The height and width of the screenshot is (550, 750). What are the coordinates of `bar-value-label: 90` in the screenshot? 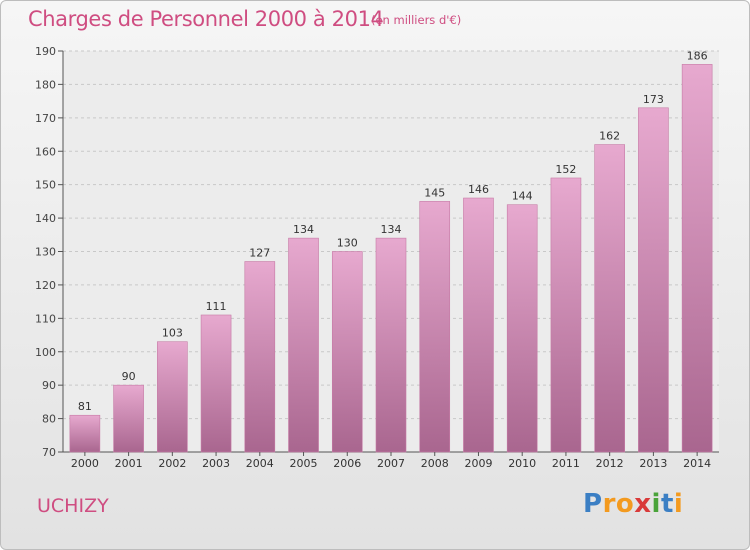 It's located at (129, 376).